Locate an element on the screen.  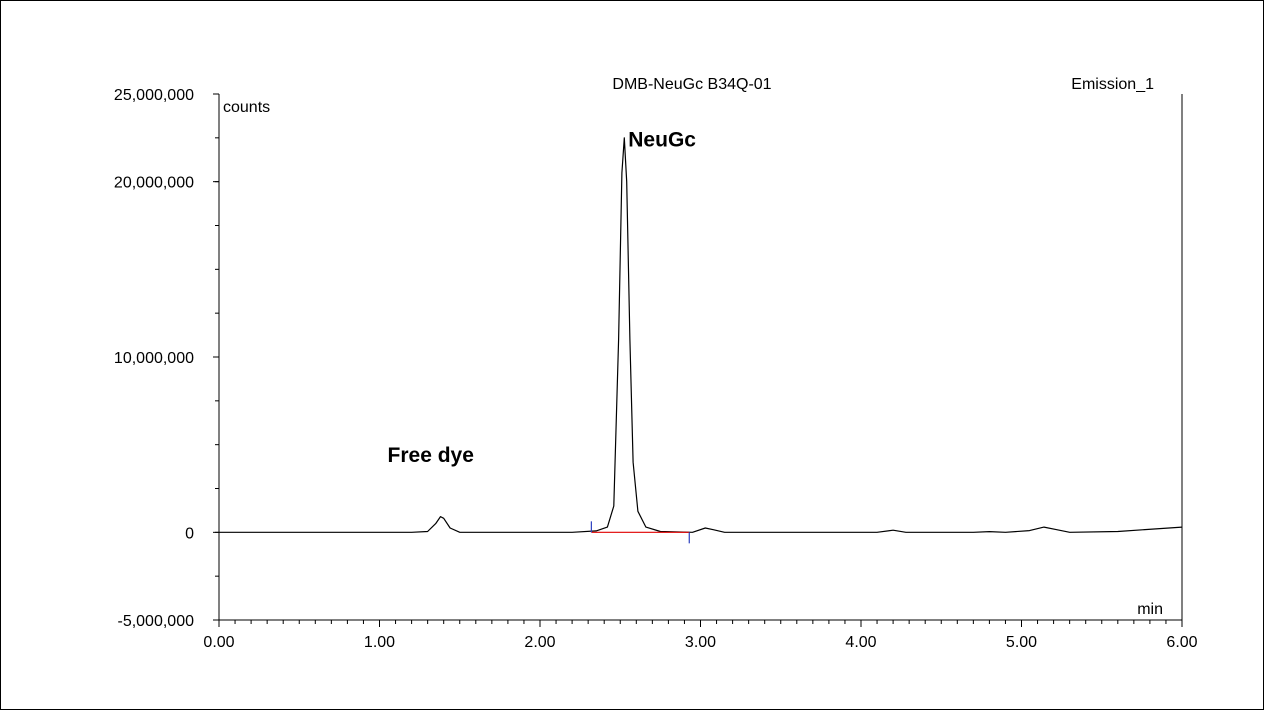
x-tick-label: 3.00 is located at coordinates (700, 642).